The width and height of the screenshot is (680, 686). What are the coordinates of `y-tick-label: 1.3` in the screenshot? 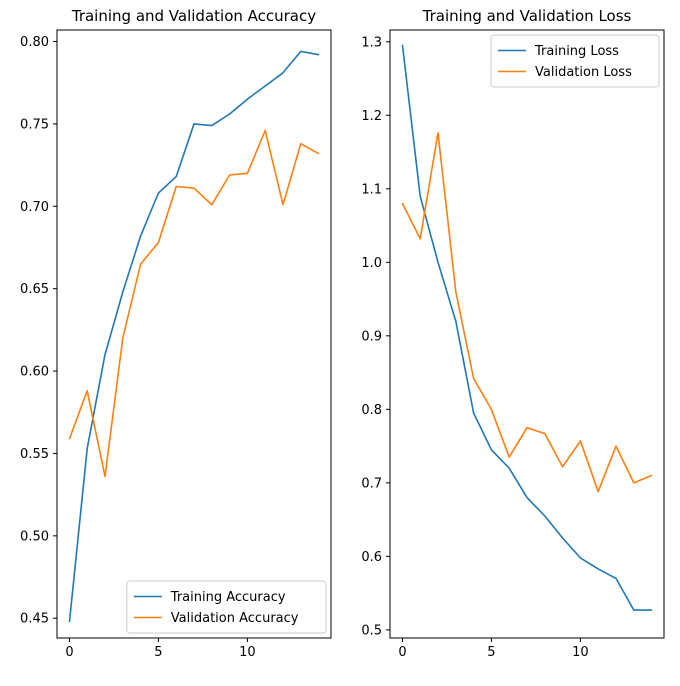 It's located at (371, 42).